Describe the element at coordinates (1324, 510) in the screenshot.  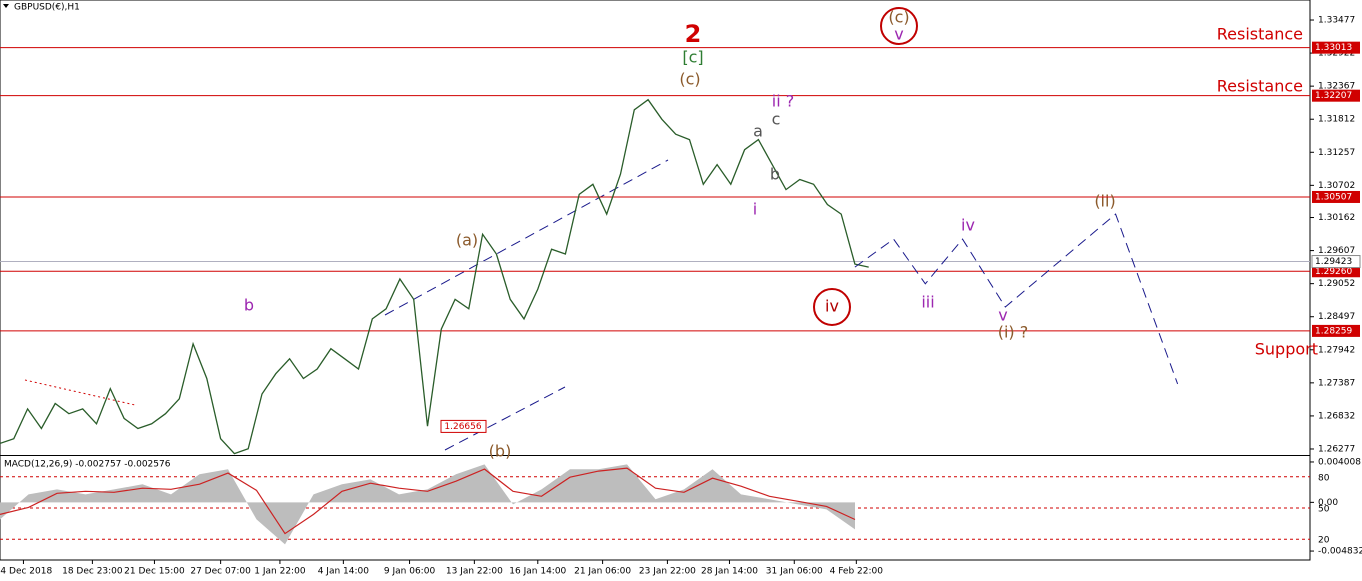
I see `level-tick-label: 50` at that location.